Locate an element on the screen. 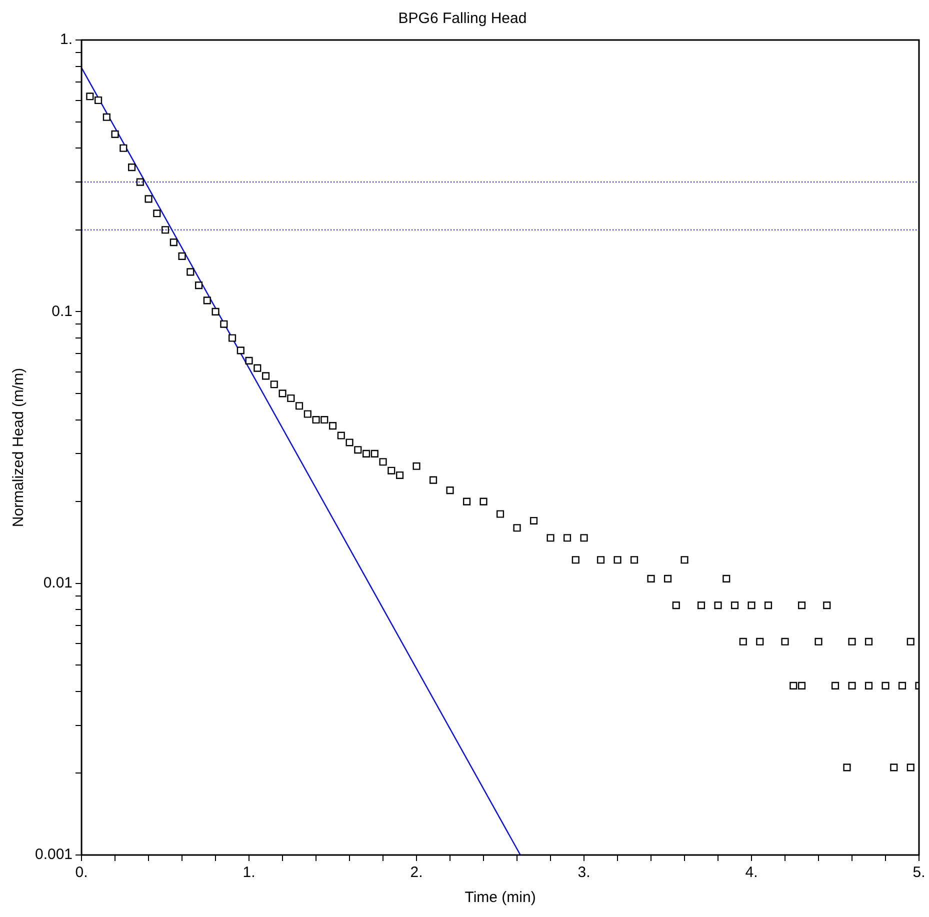 The image size is (929, 917). y-tick-label: 1. is located at coordinates (66, 39).